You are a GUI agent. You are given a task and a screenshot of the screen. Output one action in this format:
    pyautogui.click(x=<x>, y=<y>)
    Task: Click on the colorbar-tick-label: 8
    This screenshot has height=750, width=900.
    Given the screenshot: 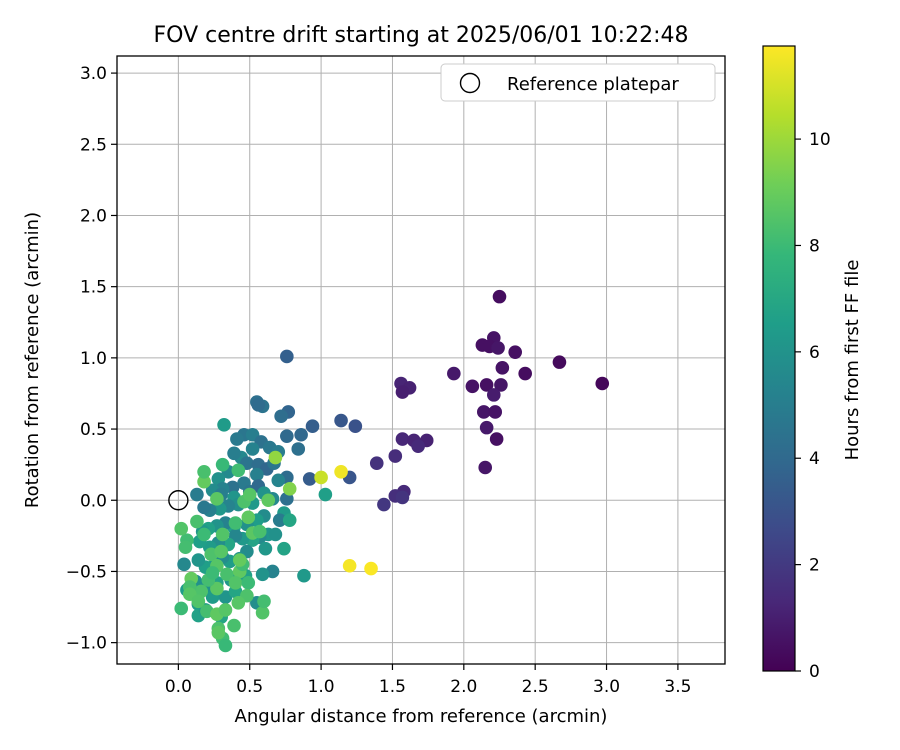 What is the action you would take?
    pyautogui.click(x=814, y=246)
    